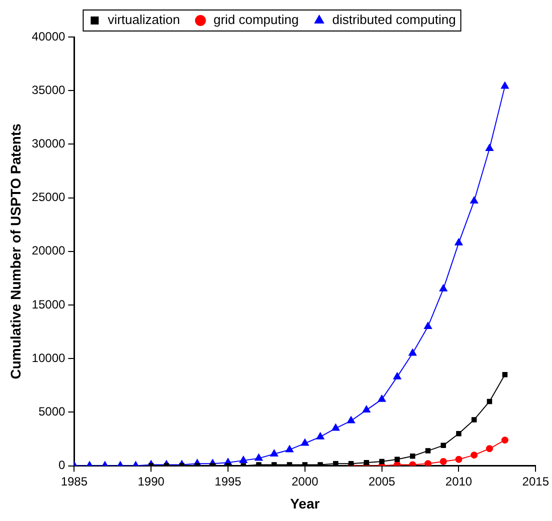  I want to click on y-tick-label: 35000, so click(49, 89).